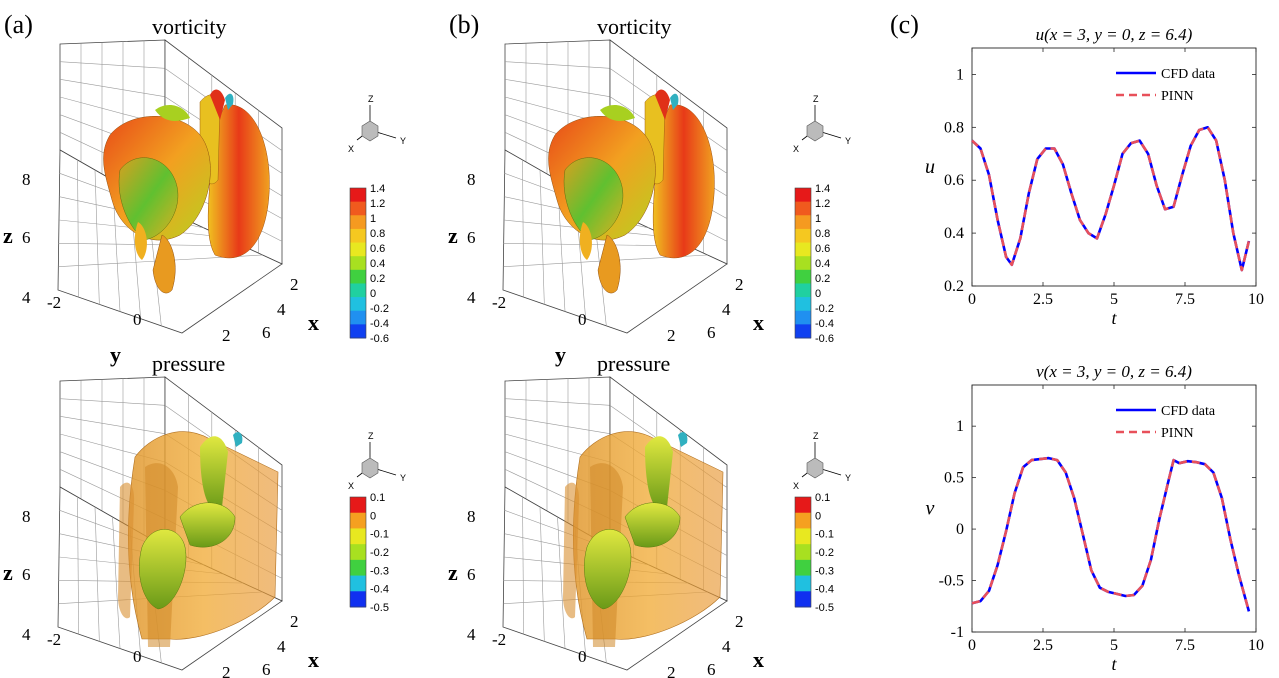 Image resolution: width=1279 pixels, height=678 pixels. What do you see at coordinates (822, 498) in the screenshot?
I see `colorbar-tick-label: 0.1` at bounding box center [822, 498].